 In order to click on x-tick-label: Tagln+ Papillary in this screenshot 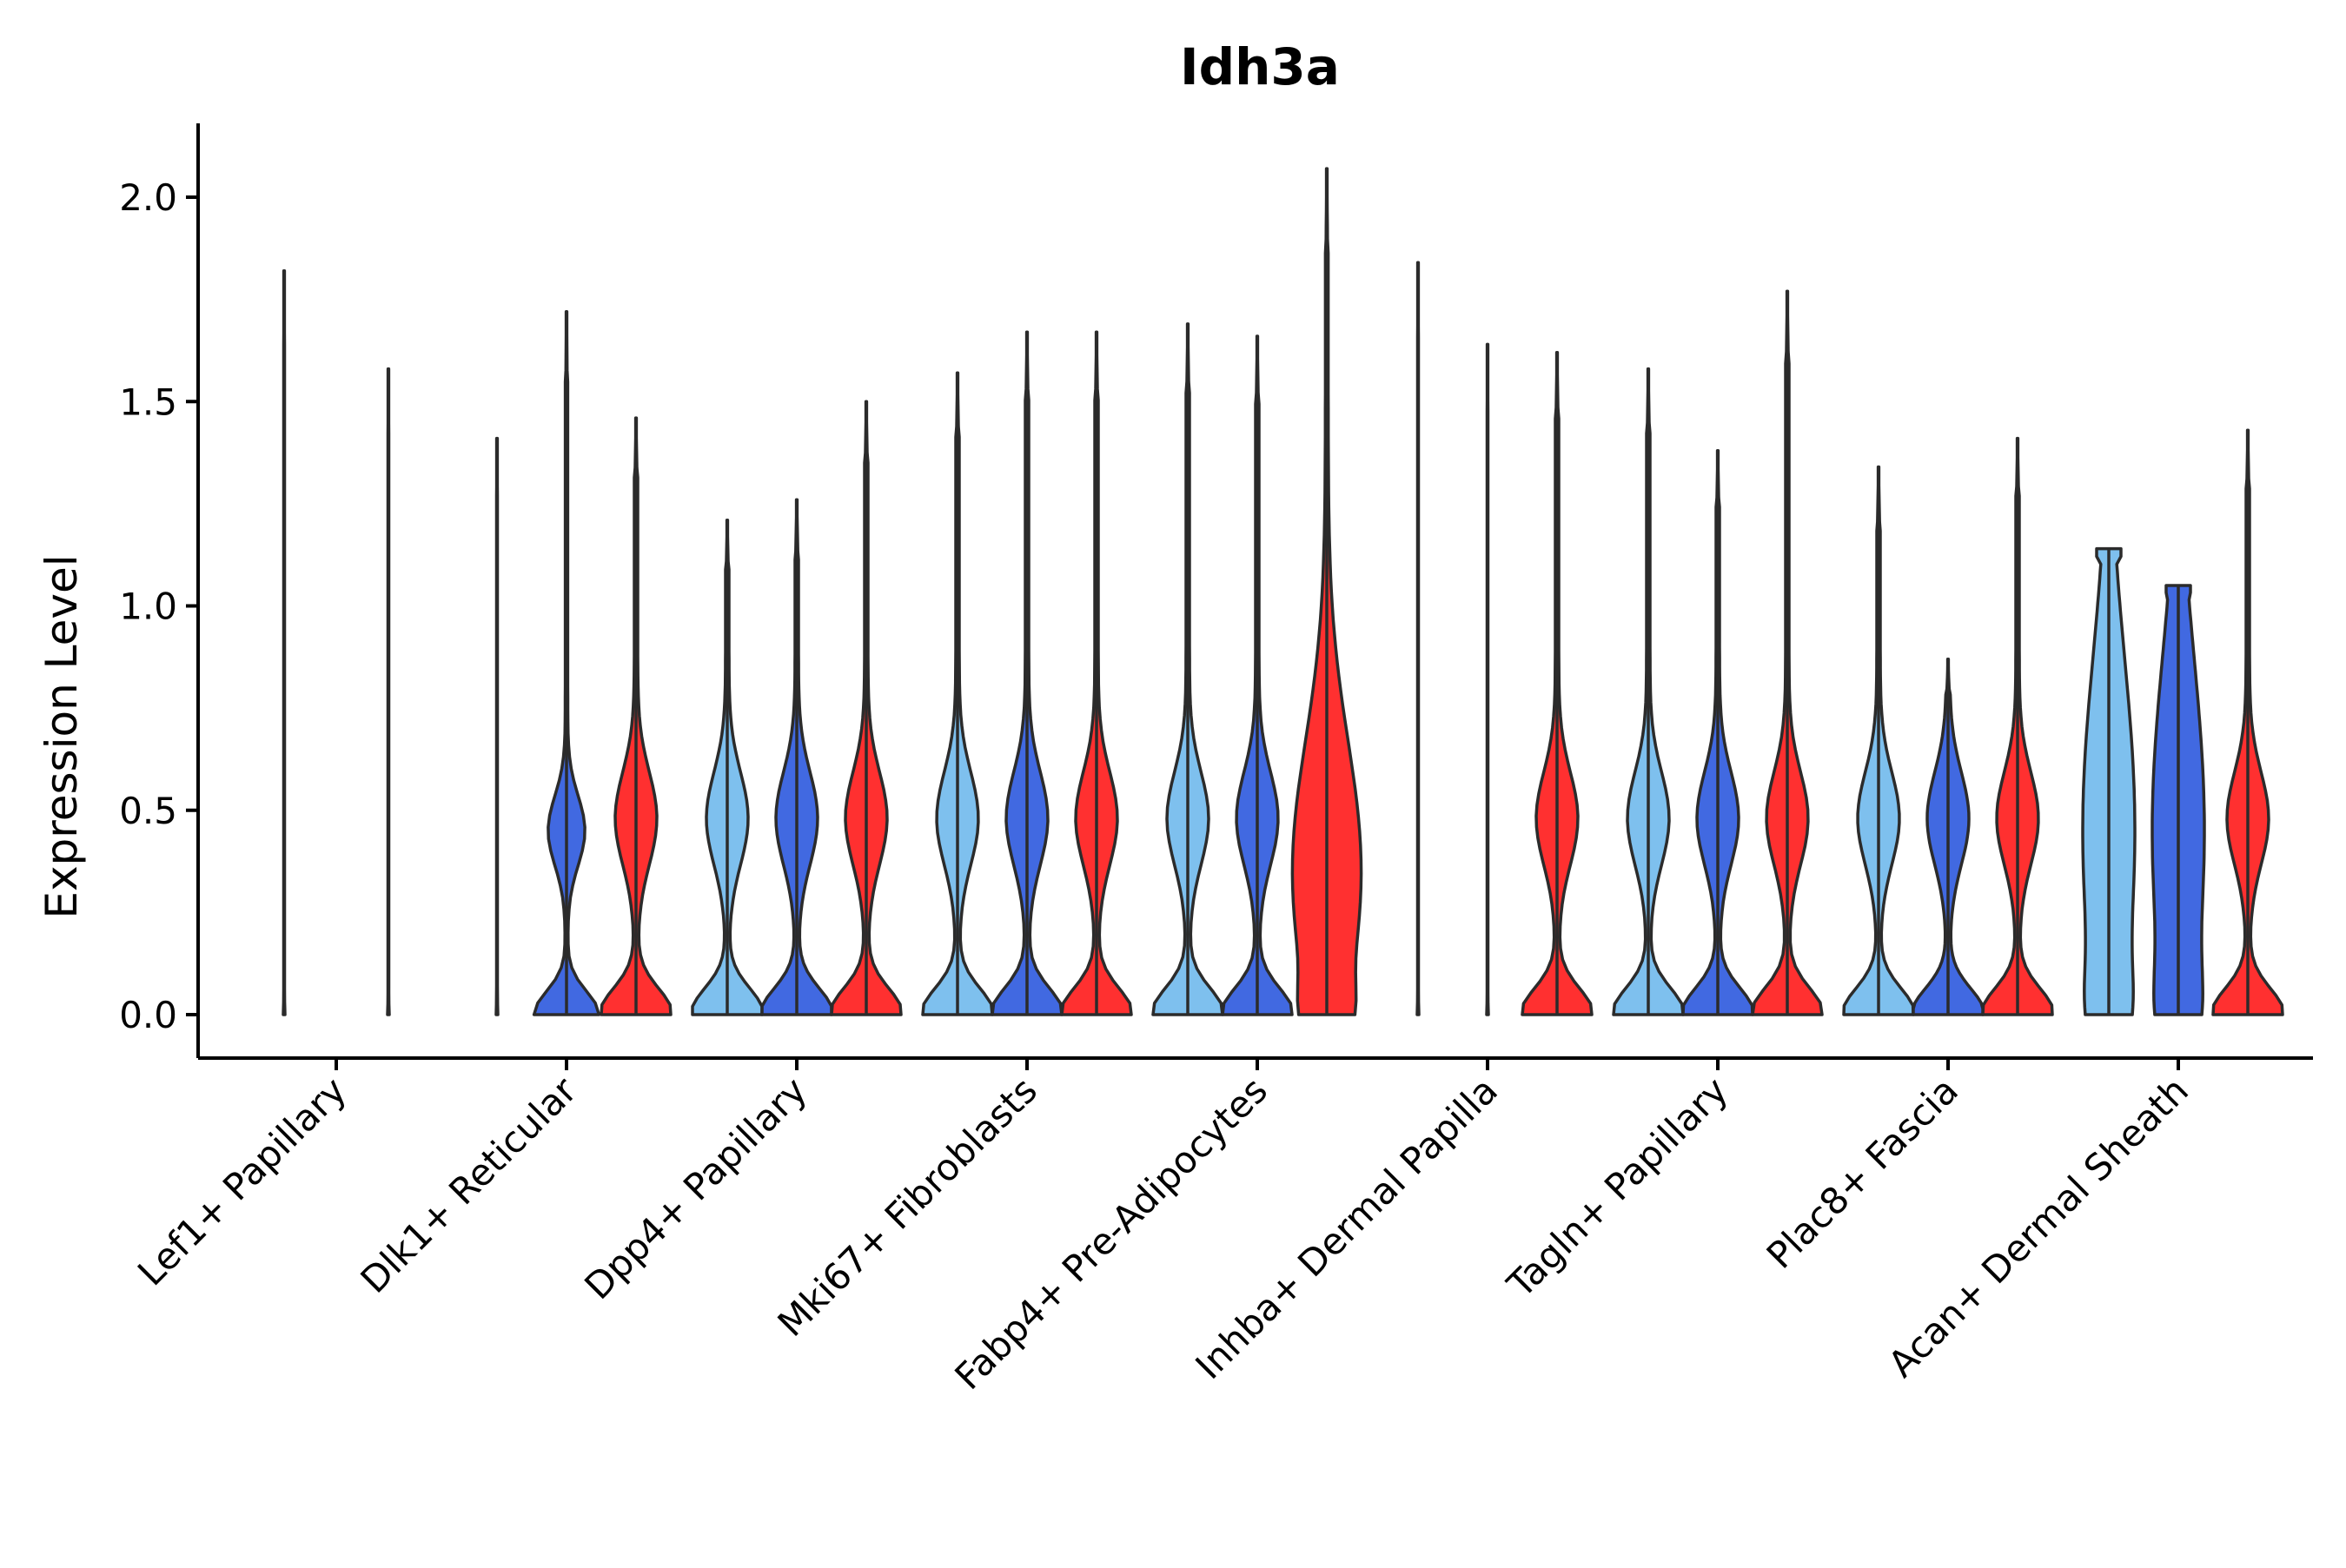, I will do `click(1618, 1187)`.